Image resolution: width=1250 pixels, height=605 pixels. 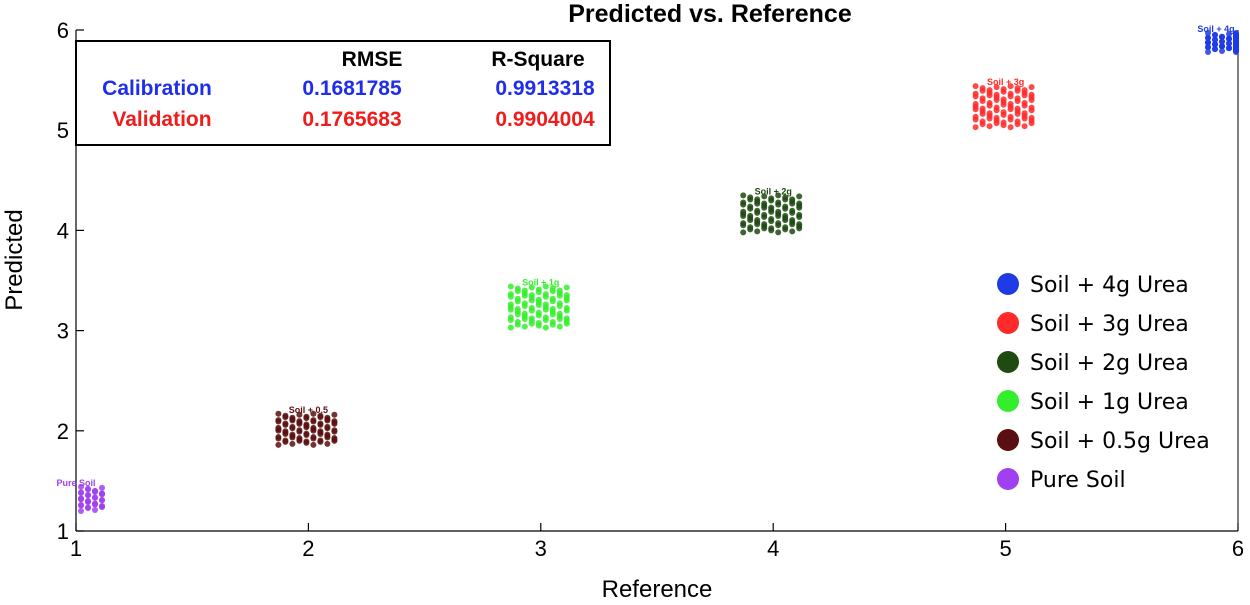 I want to click on legend-label: Soil + 4g Urea, so click(x=1109, y=285).